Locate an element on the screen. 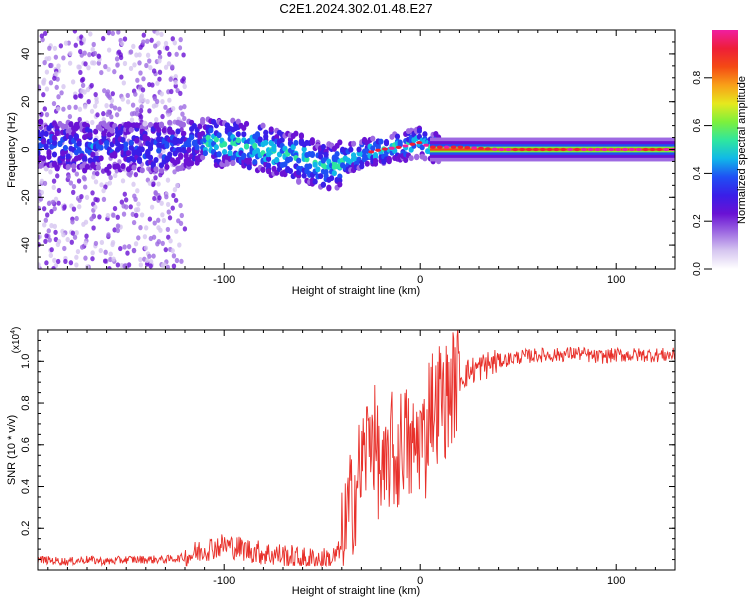 The image size is (750, 600). spectrogram-x-label: Height of straight line (km) is located at coordinates (356, 291).